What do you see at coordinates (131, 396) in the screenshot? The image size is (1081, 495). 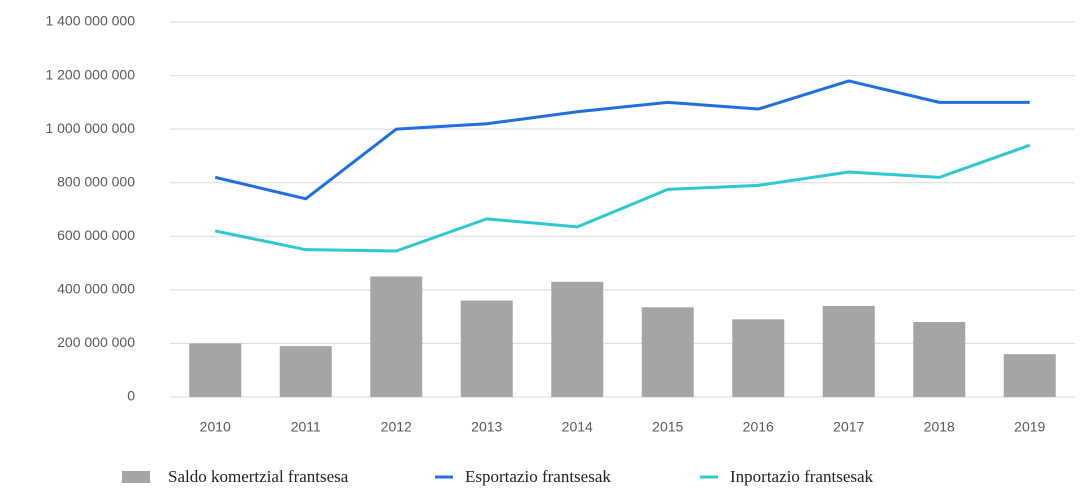 I see `y-tick-label: 0` at bounding box center [131, 396].